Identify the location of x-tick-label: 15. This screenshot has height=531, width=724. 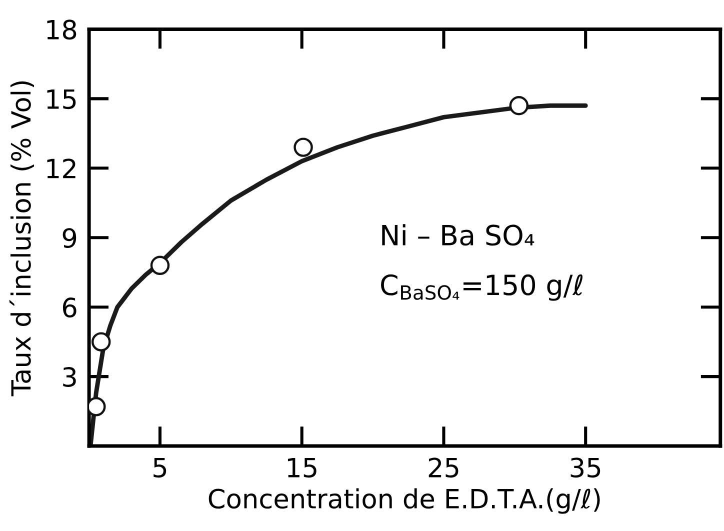
(302, 468).